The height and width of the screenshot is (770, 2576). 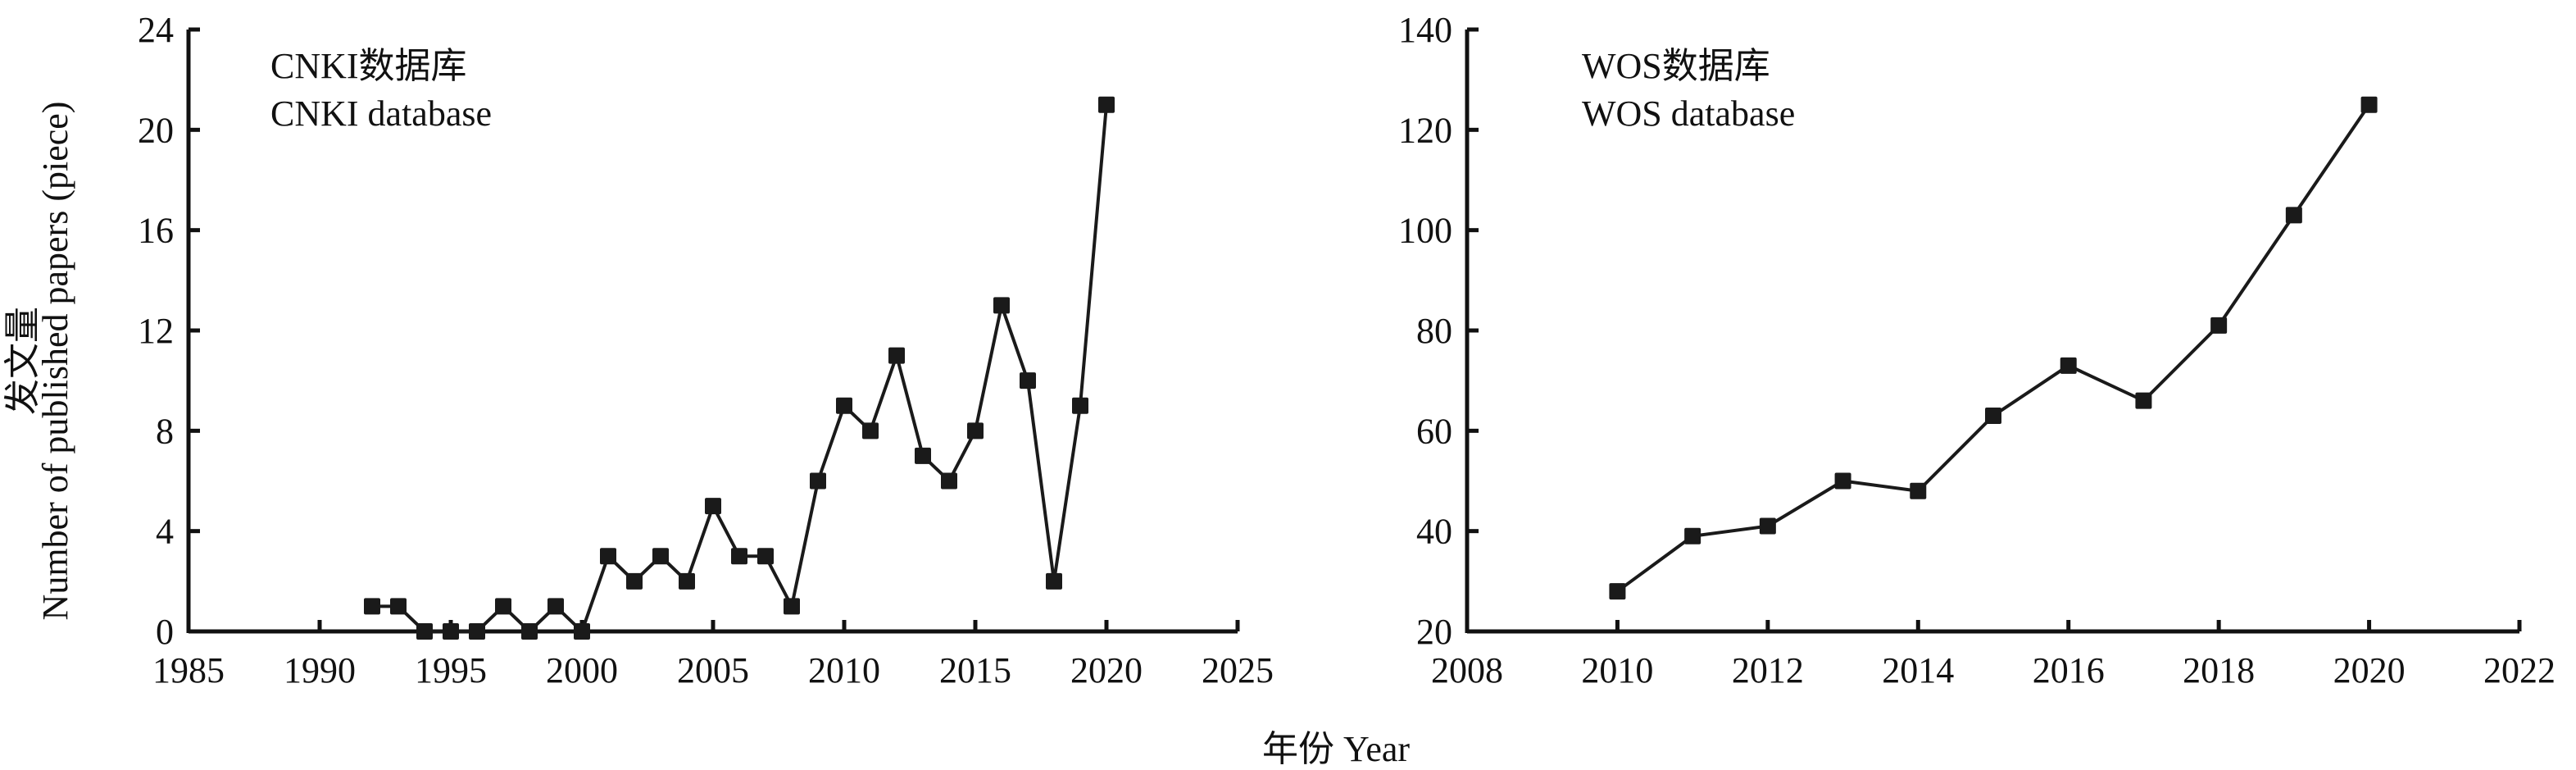 I want to click on y-tick-label: 100, so click(x=1425, y=231).